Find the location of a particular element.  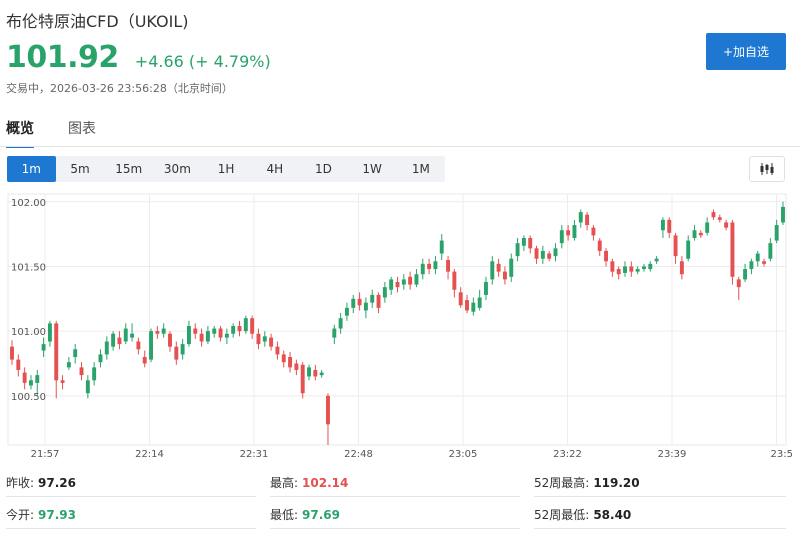

y-tick-label: 100.50 is located at coordinates (28, 397).